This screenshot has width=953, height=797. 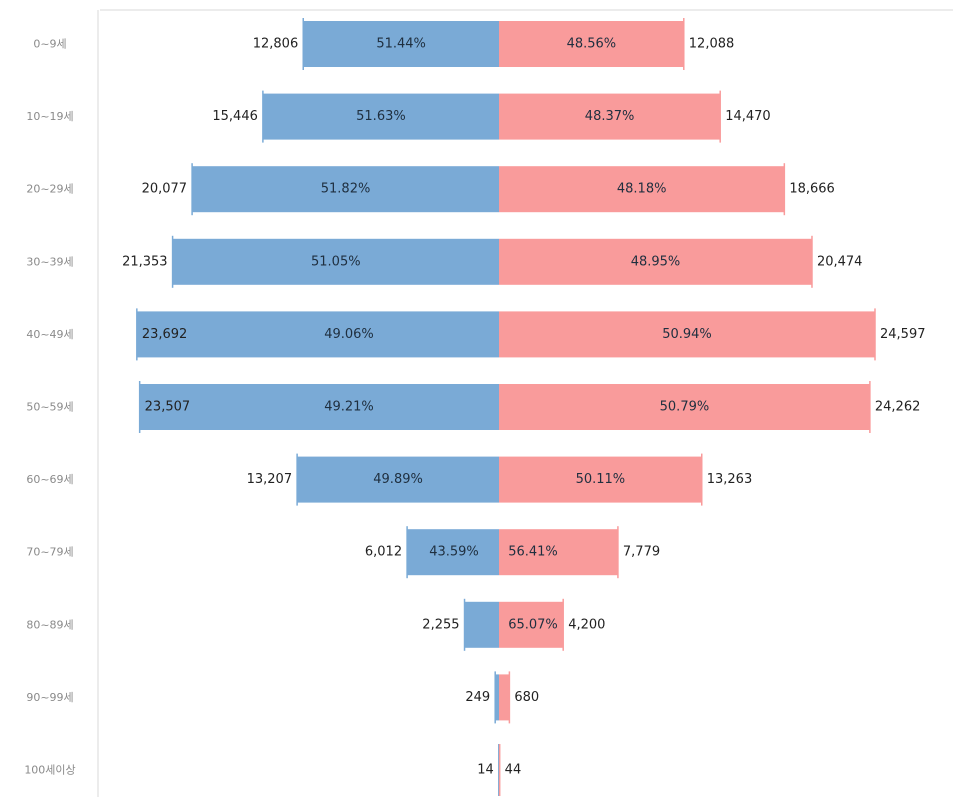 I want to click on value-label-right: 4,200, so click(x=586, y=624).